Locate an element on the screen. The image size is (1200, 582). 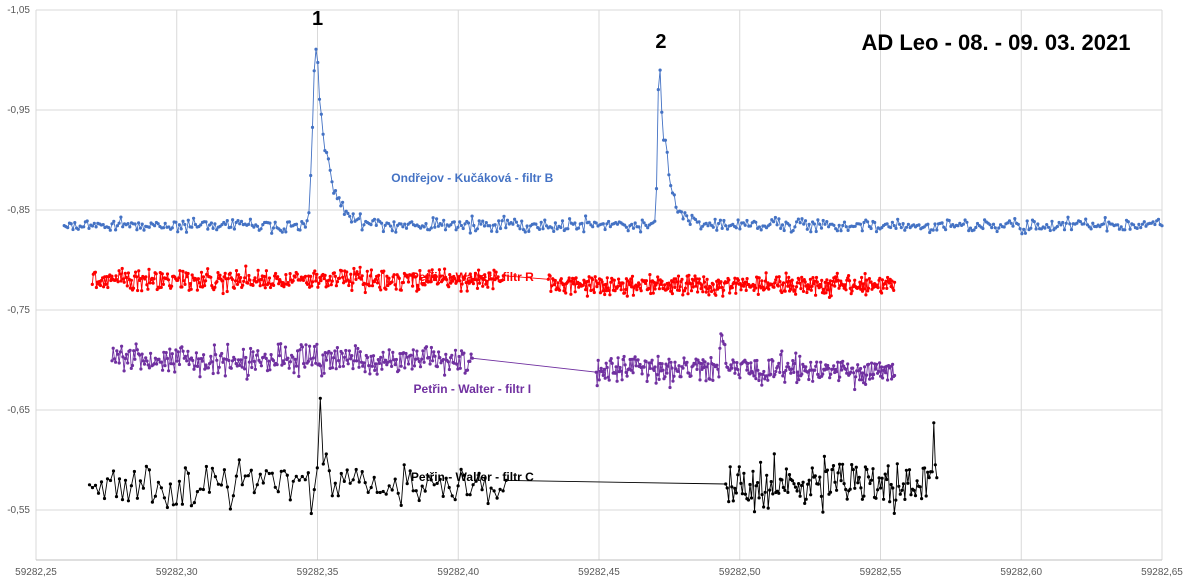
series-label: Petřin - Walter - filtr C is located at coordinates (472, 477).